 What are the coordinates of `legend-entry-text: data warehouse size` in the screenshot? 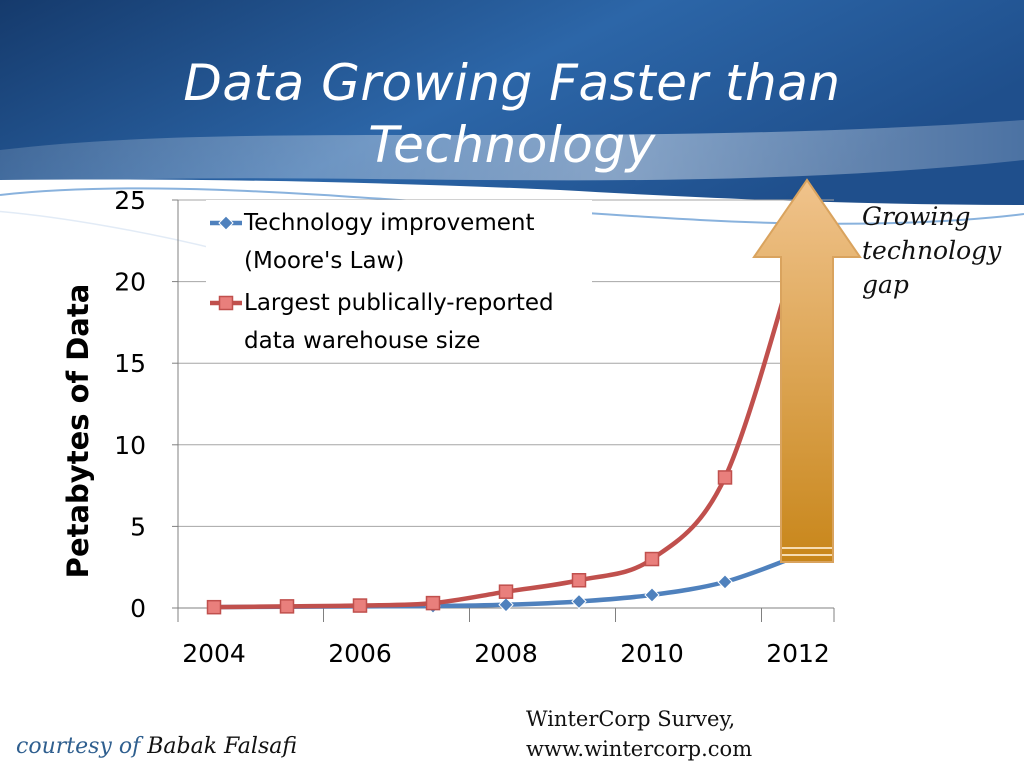 It's located at (362, 341).